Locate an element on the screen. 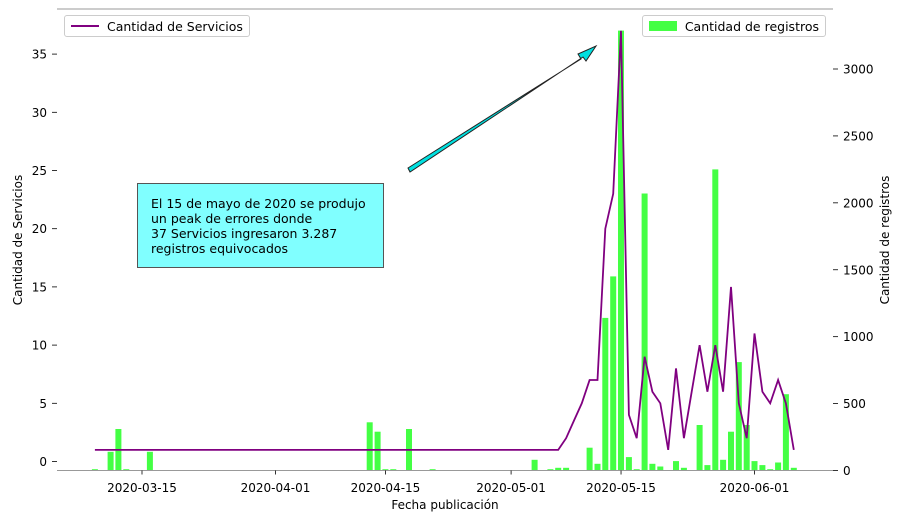 The image size is (910, 521). y-left-tick-label: 0 is located at coordinates (43, 462).